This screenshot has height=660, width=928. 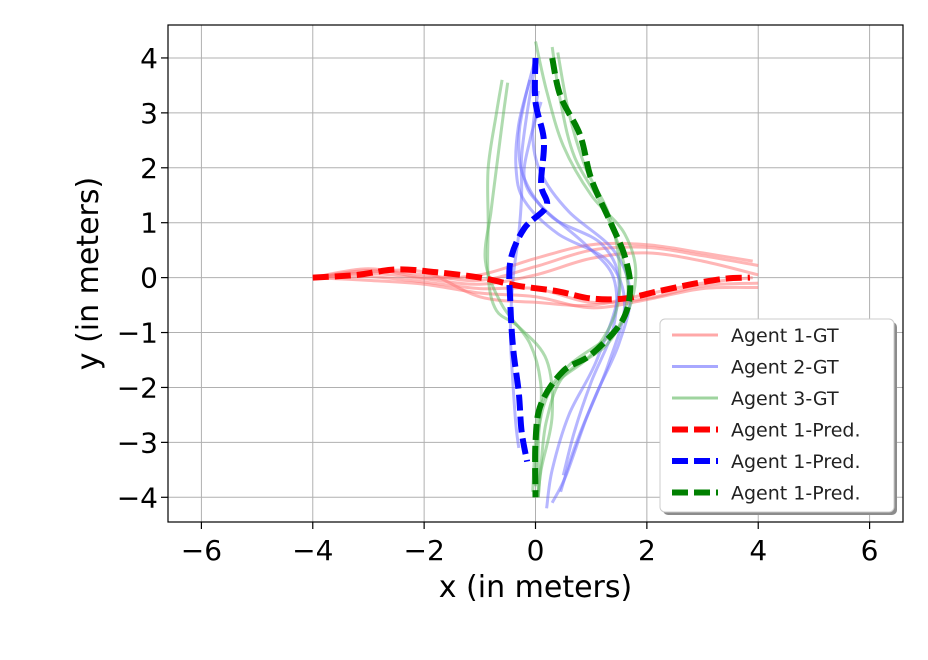 What do you see at coordinates (149, 58) in the screenshot?
I see `y-tick-label: 4` at bounding box center [149, 58].